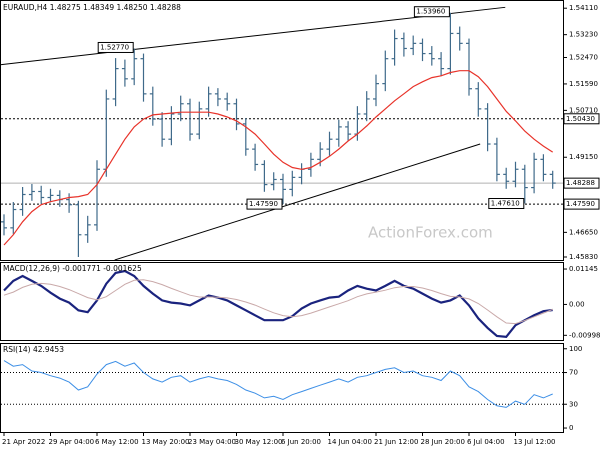  What do you see at coordinates (166, 442) in the screenshot?
I see `x-tick-label: 13 May 20:00` at bounding box center [166, 442].